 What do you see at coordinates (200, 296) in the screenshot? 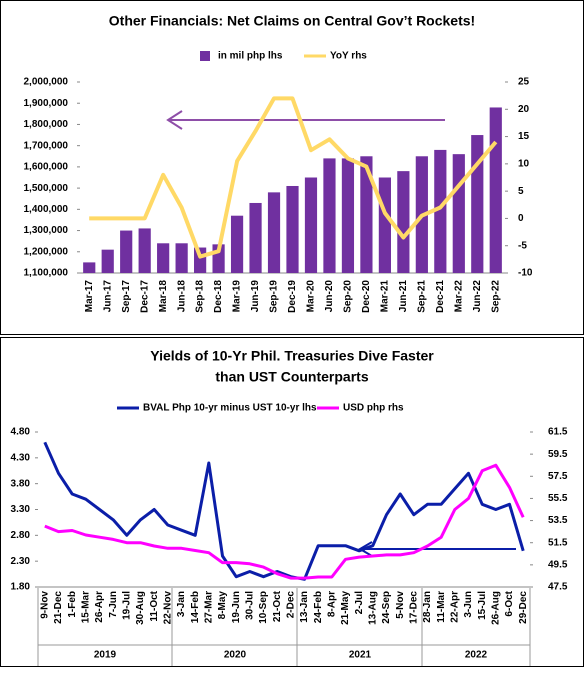
I see `x-tick-label: Sep-18` at bounding box center [200, 296].